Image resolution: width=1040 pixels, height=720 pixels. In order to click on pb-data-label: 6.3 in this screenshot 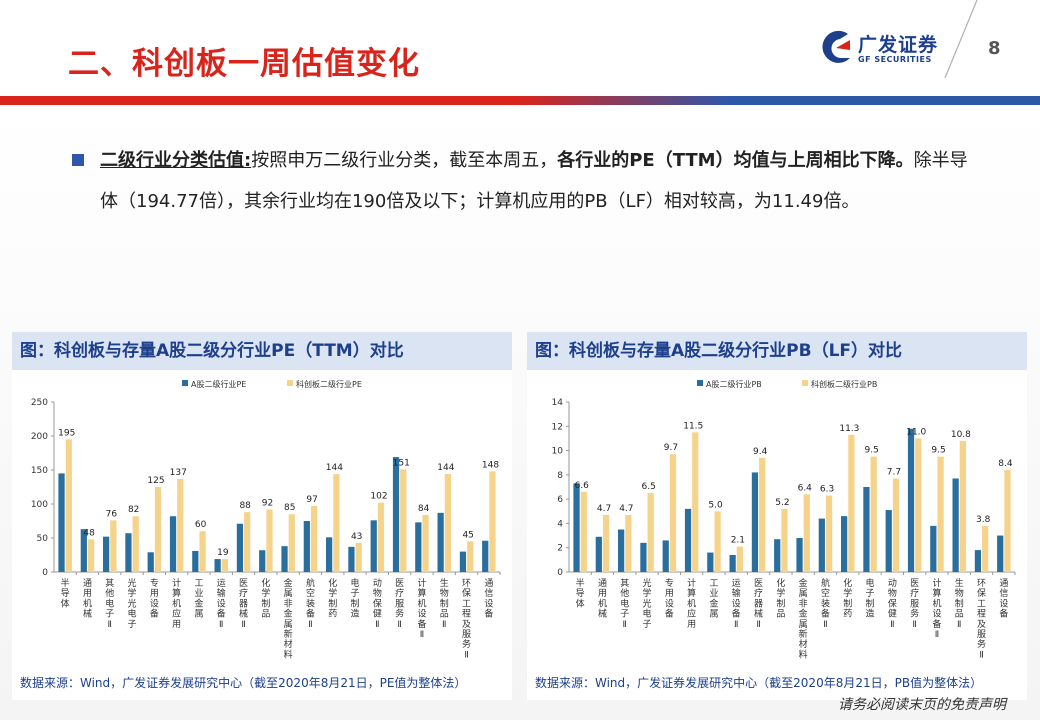, I will do `click(827, 490)`.